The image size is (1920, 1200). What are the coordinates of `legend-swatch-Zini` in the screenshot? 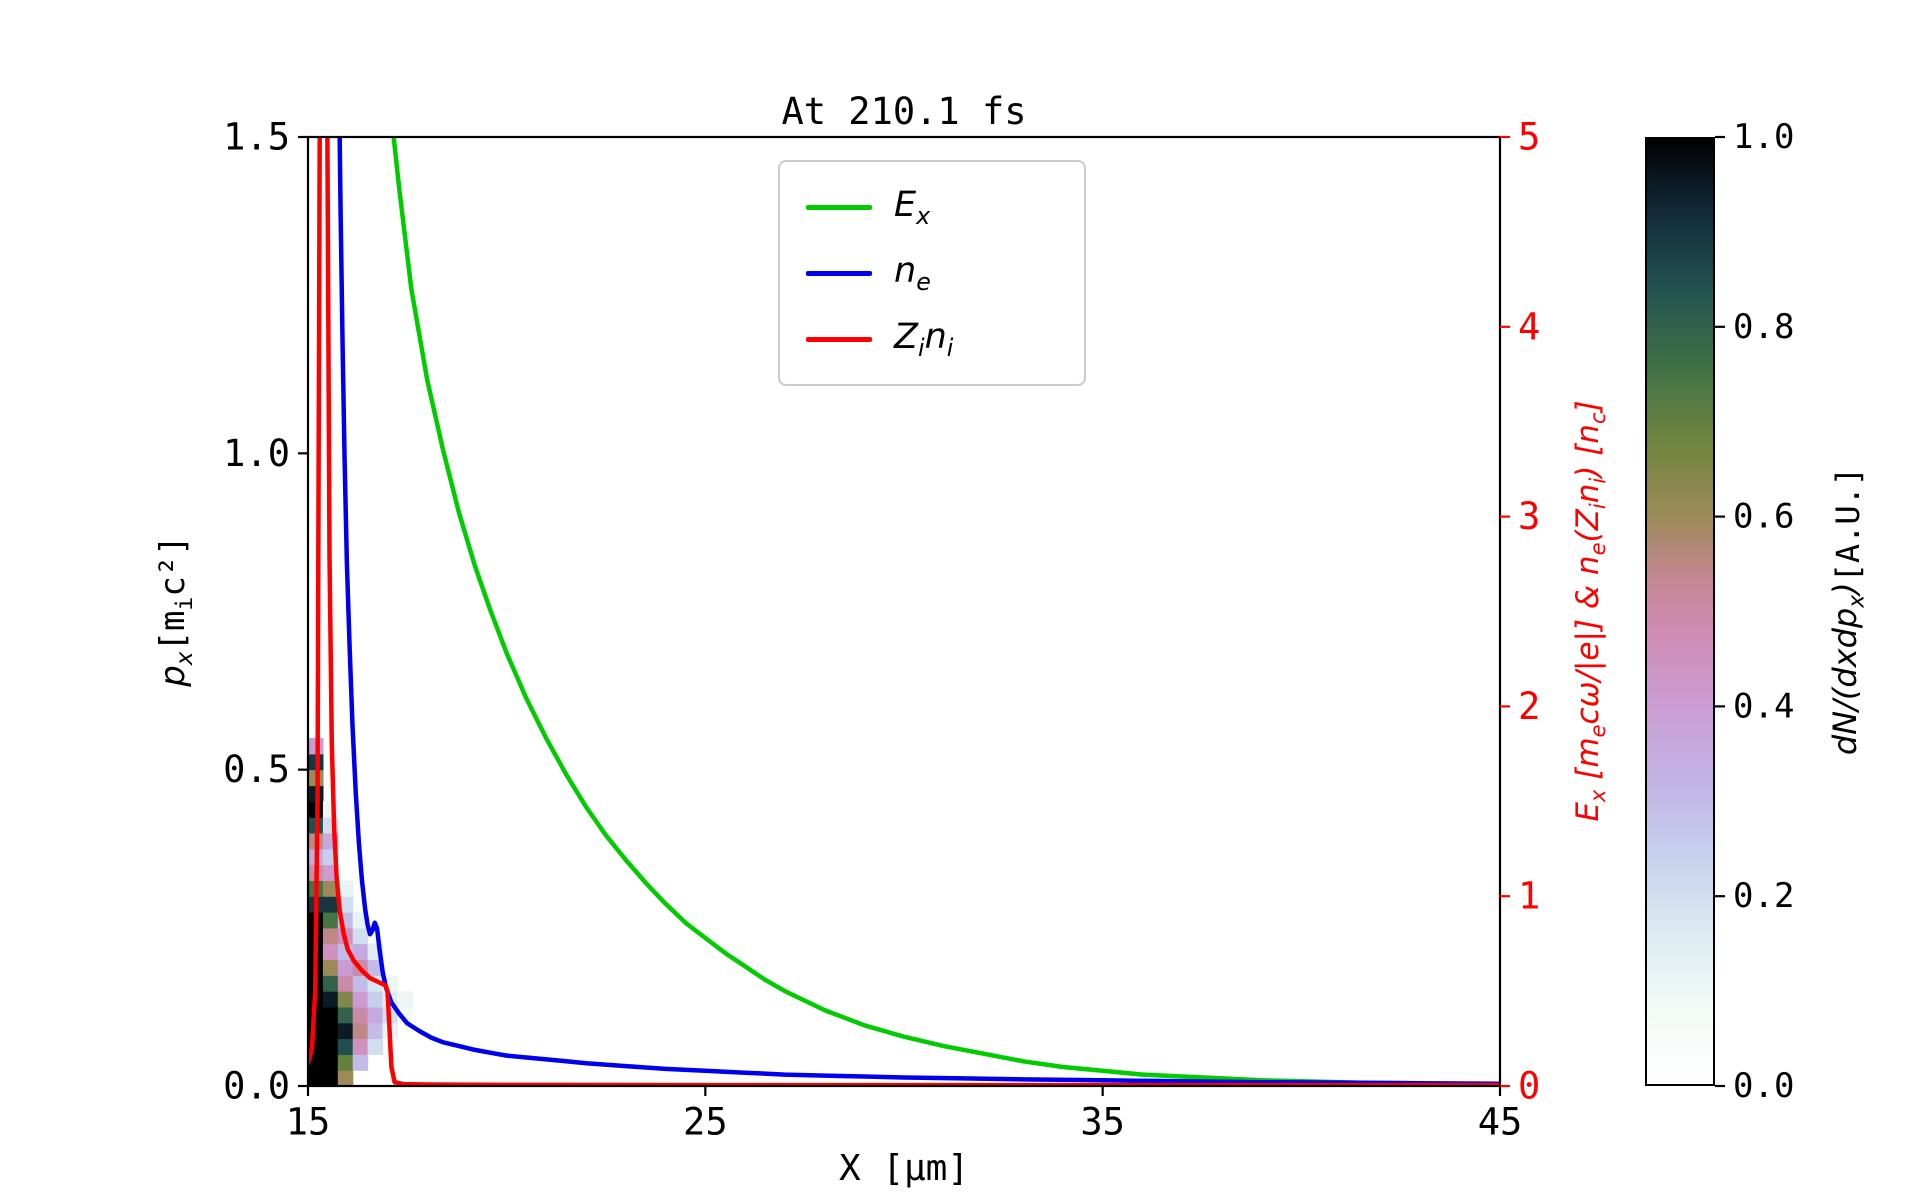 It's located at (839, 339).